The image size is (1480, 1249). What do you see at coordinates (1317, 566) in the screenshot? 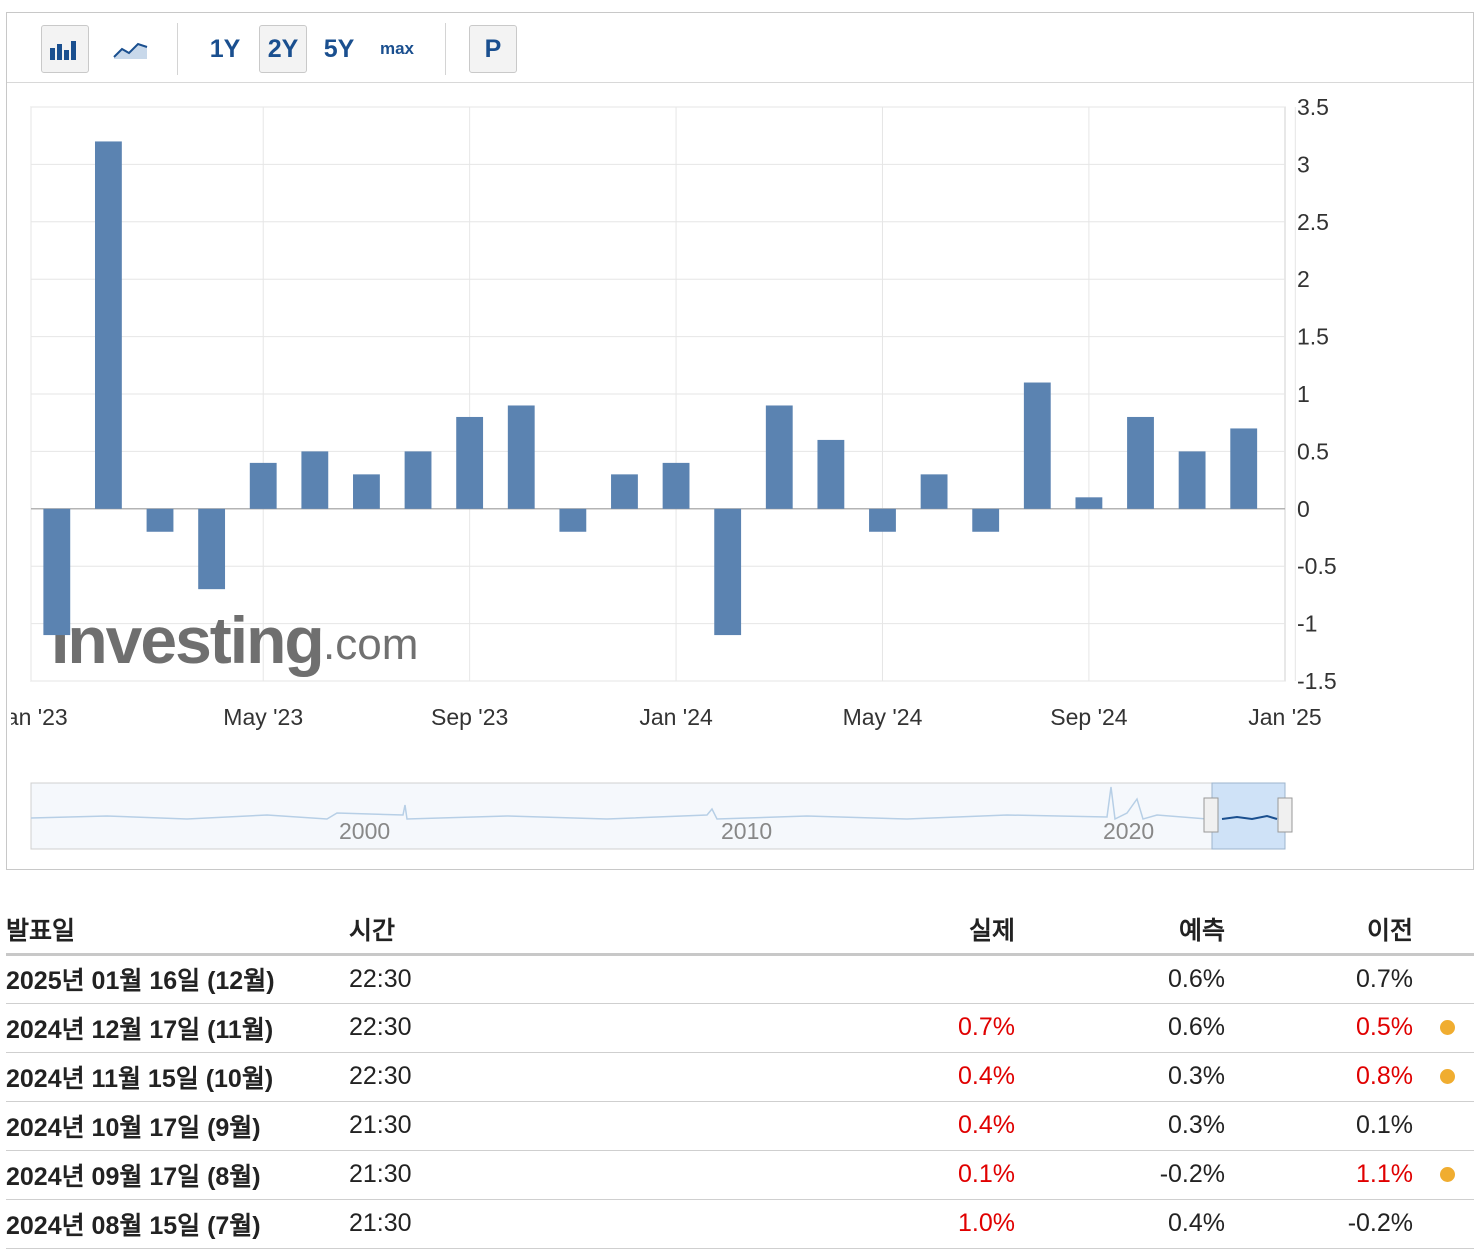
I see `y-tick-label: -0.5` at bounding box center [1317, 566].